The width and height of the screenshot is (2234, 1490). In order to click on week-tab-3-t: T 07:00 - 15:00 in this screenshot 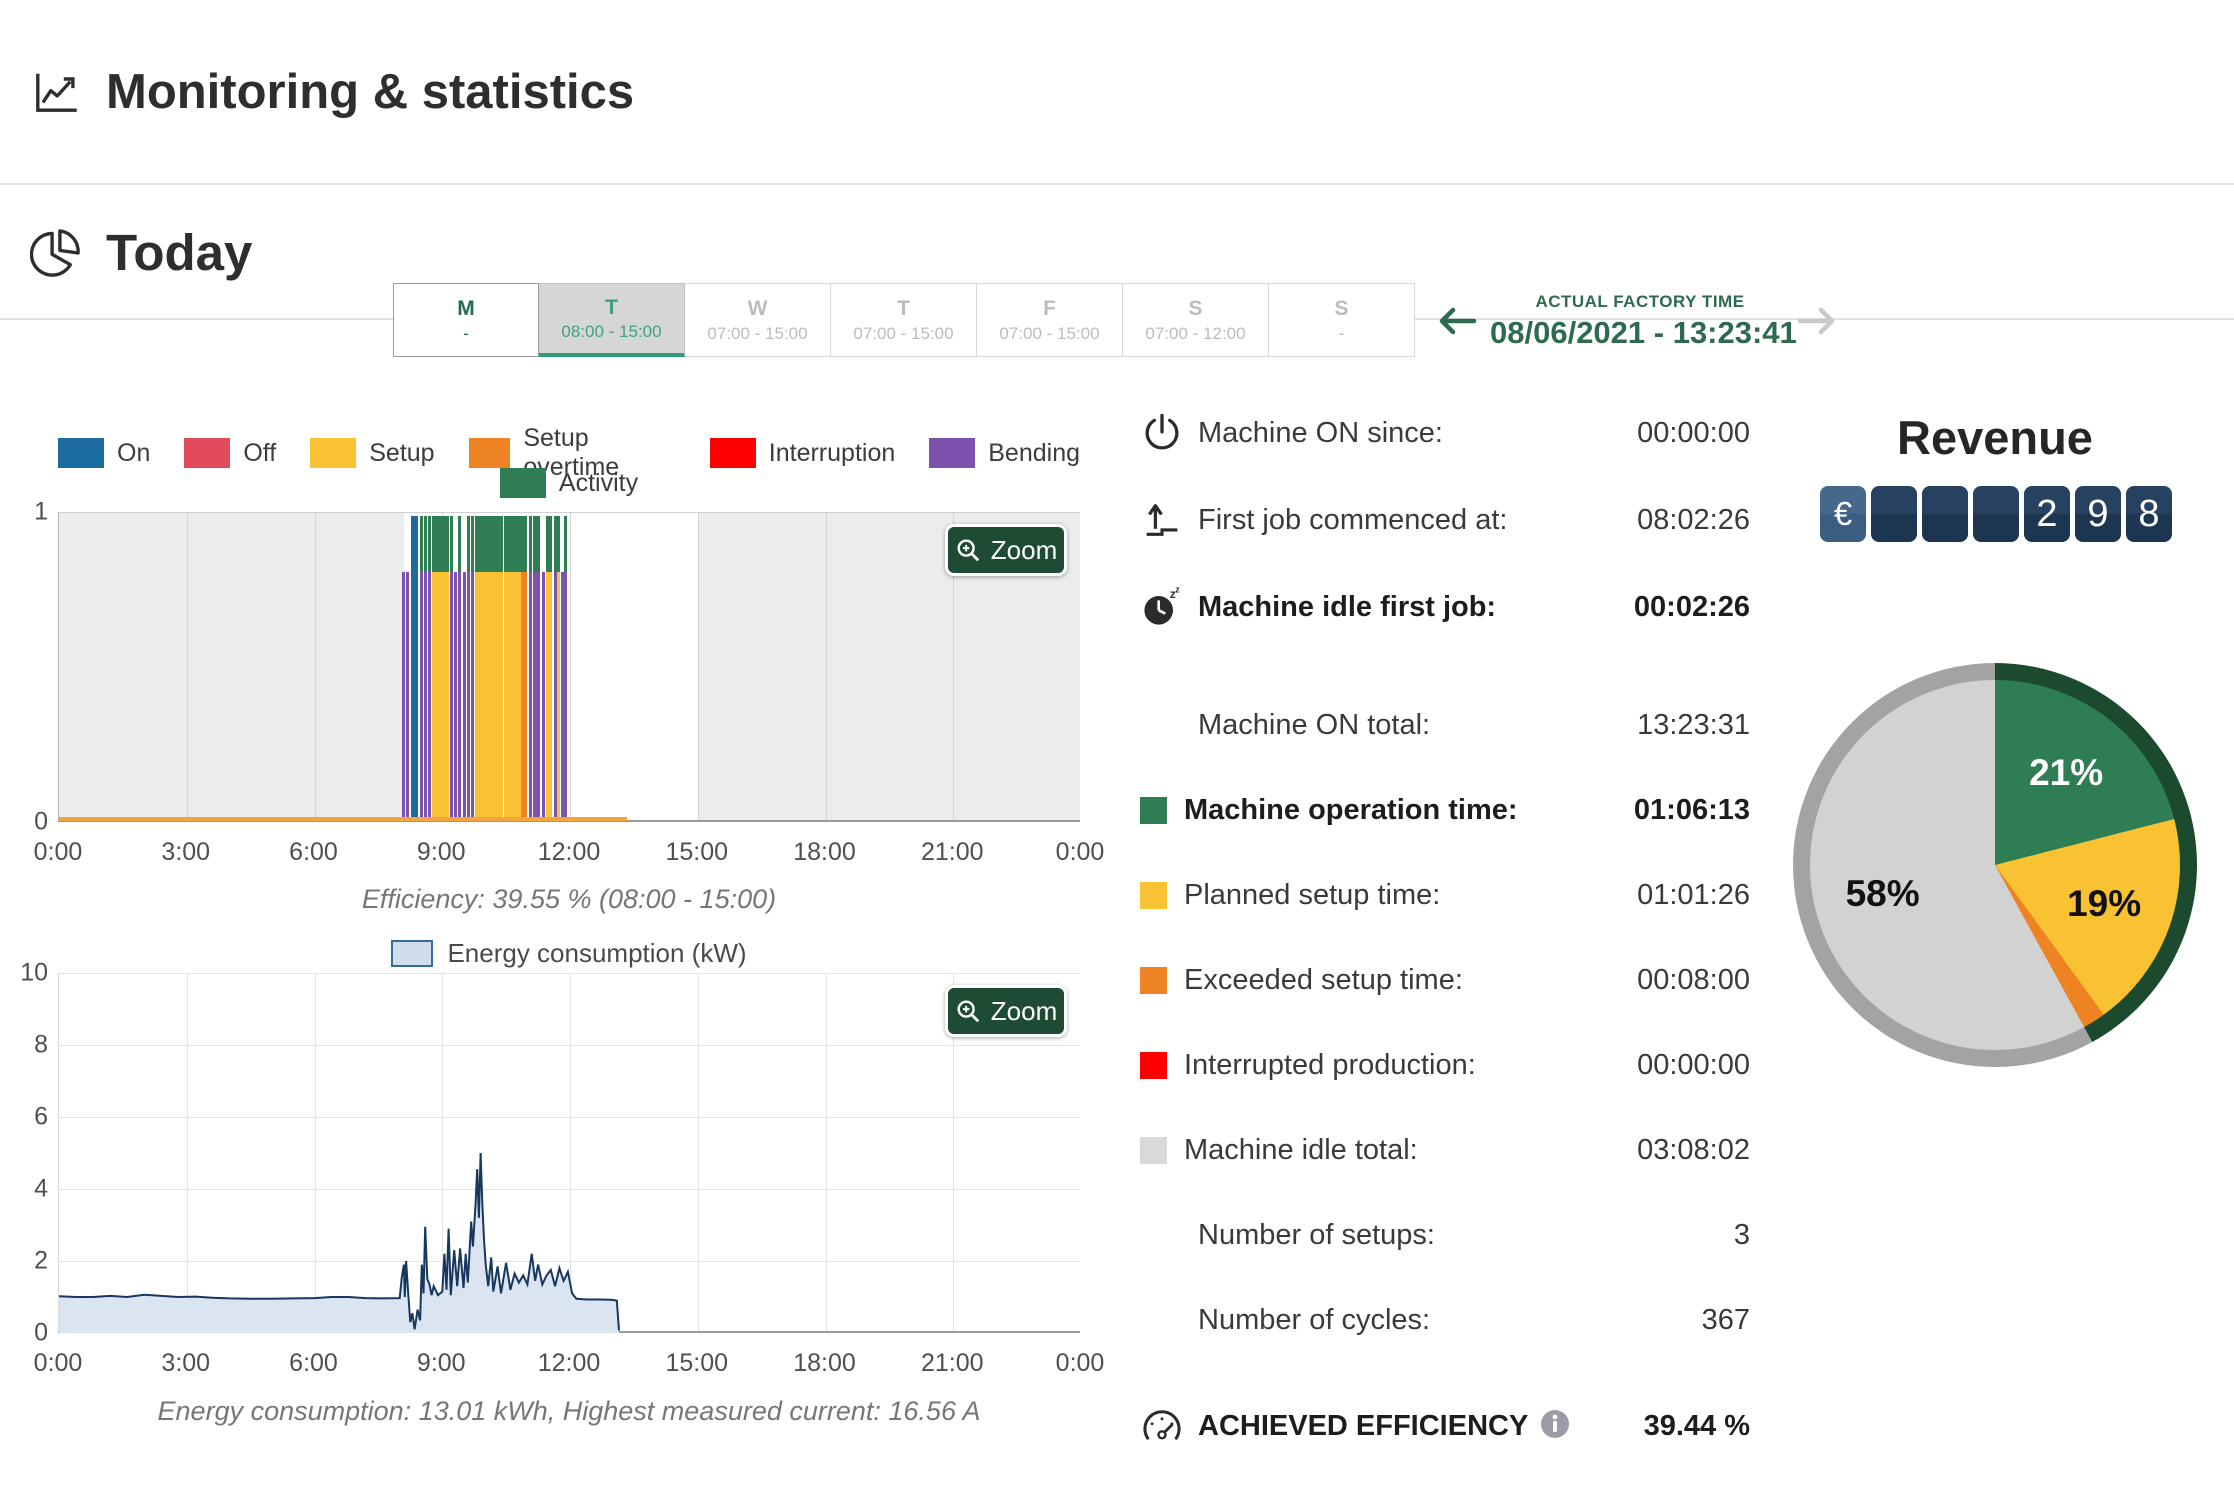, I will do `click(904, 320)`.